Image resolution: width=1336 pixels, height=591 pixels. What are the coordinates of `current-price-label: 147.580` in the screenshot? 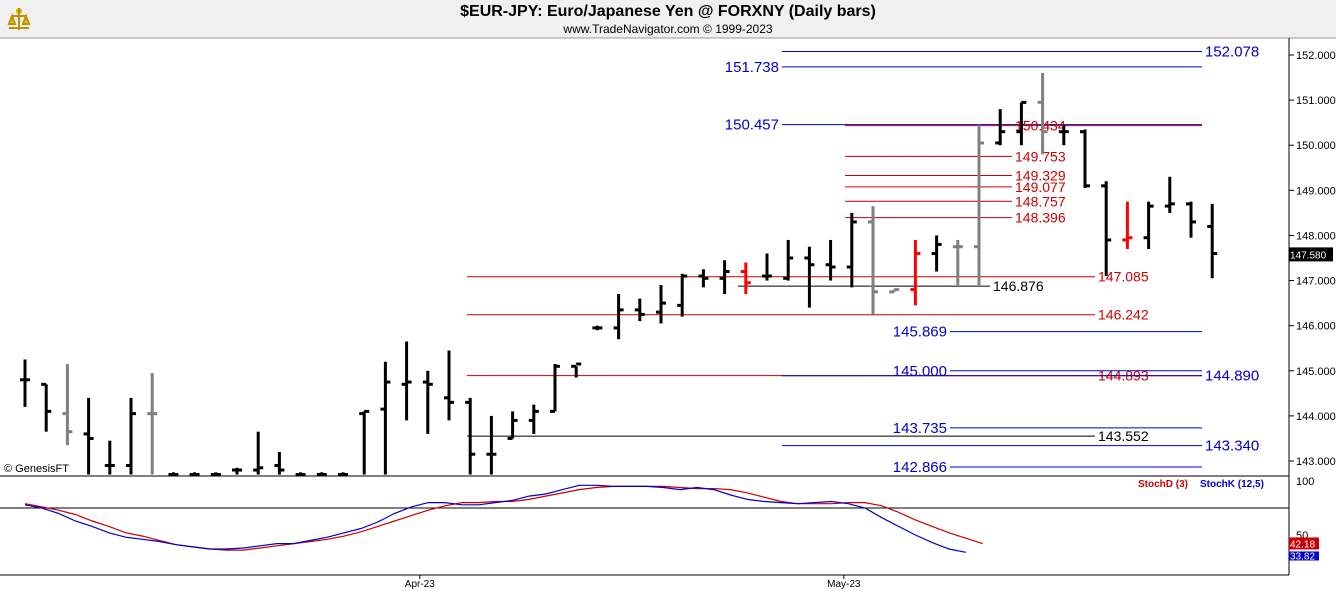 It's located at (1308, 255).